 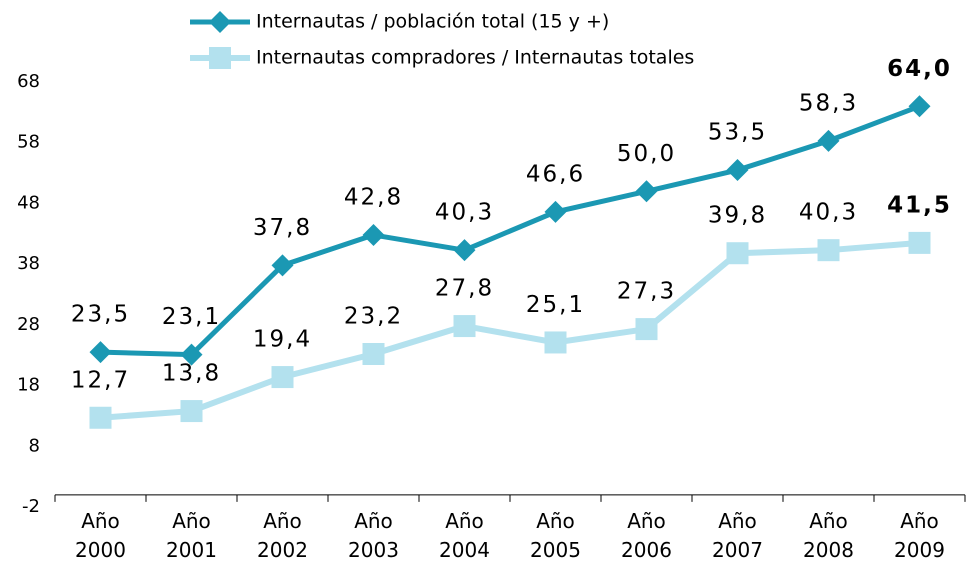 What do you see at coordinates (191, 374) in the screenshot?
I see `data-label: 13,8` at bounding box center [191, 374].